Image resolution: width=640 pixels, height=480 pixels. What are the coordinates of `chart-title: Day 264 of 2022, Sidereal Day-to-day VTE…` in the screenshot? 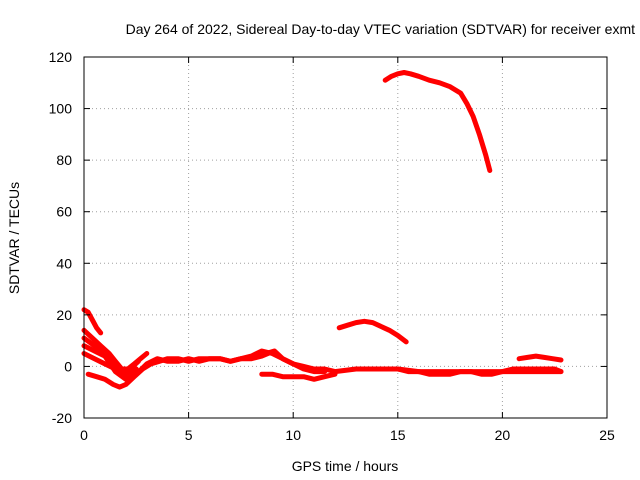 It's located at (380, 29).